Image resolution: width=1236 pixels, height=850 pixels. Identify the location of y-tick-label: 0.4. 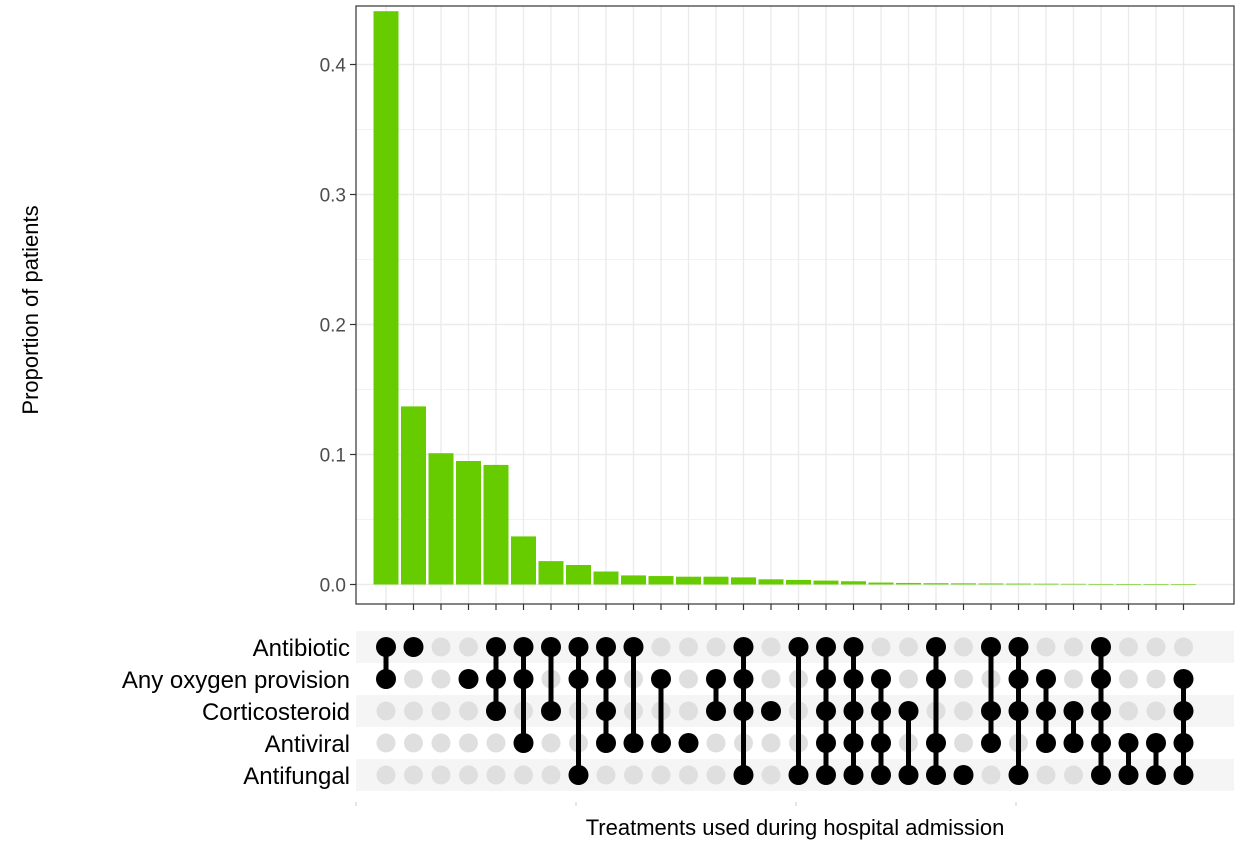
(333, 66).